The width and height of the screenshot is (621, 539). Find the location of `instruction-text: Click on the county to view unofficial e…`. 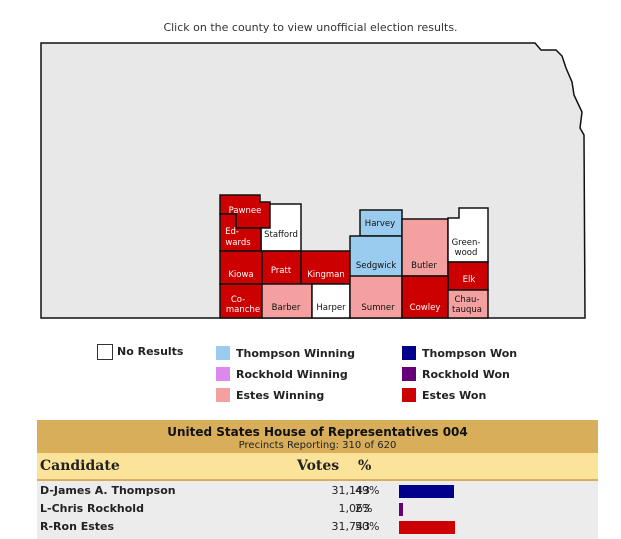

instruction-text: Click on the county to view unofficial e… is located at coordinates (310, 27).